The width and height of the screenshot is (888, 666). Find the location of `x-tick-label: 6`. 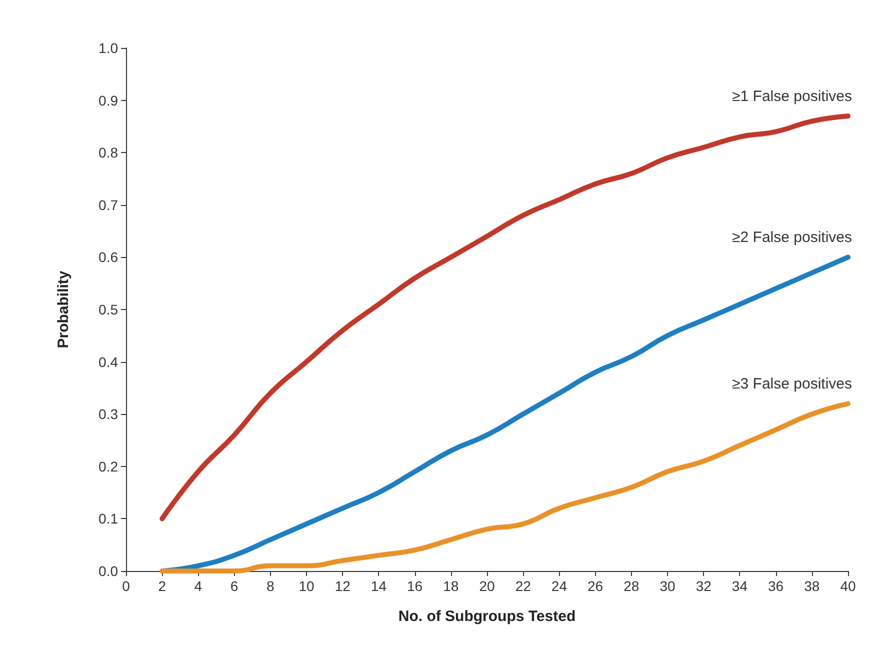

x-tick-label: 6 is located at coordinates (234, 586).